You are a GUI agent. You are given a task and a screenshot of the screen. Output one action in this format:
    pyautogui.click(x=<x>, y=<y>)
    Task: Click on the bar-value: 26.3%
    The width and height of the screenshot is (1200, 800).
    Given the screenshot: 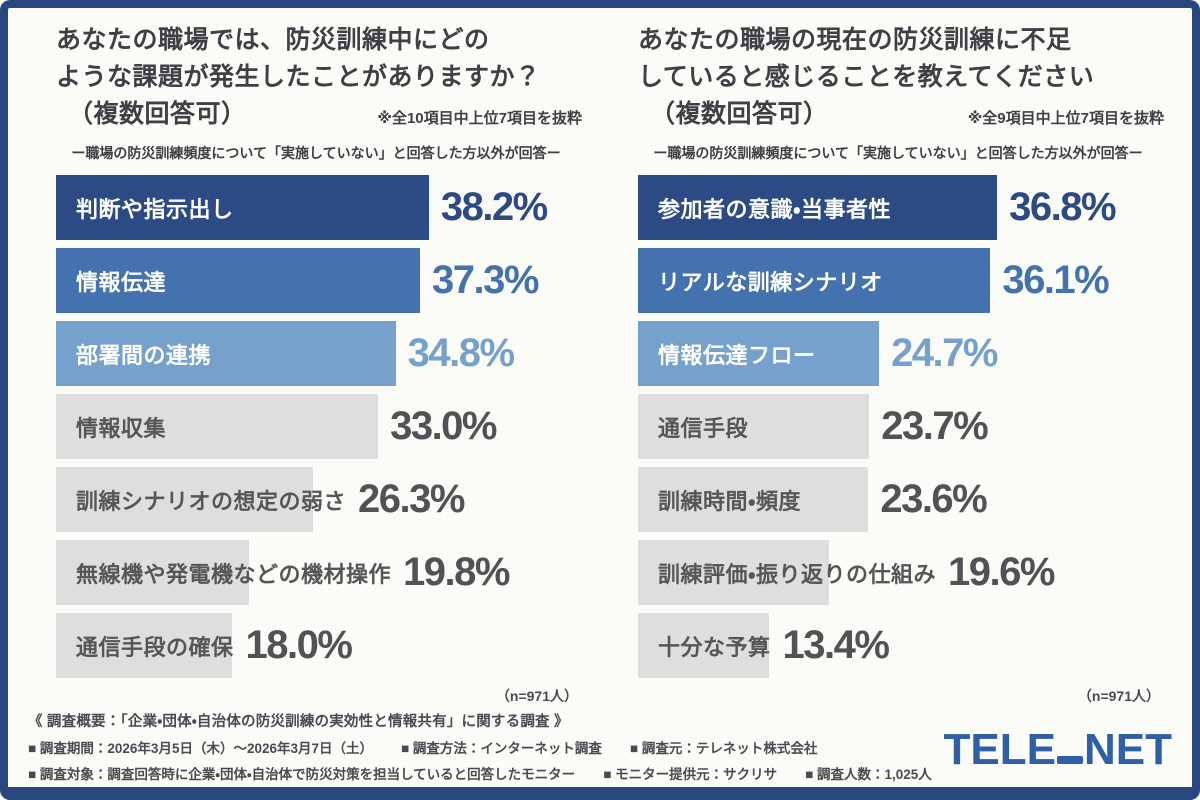 What is the action you would take?
    pyautogui.click(x=411, y=499)
    